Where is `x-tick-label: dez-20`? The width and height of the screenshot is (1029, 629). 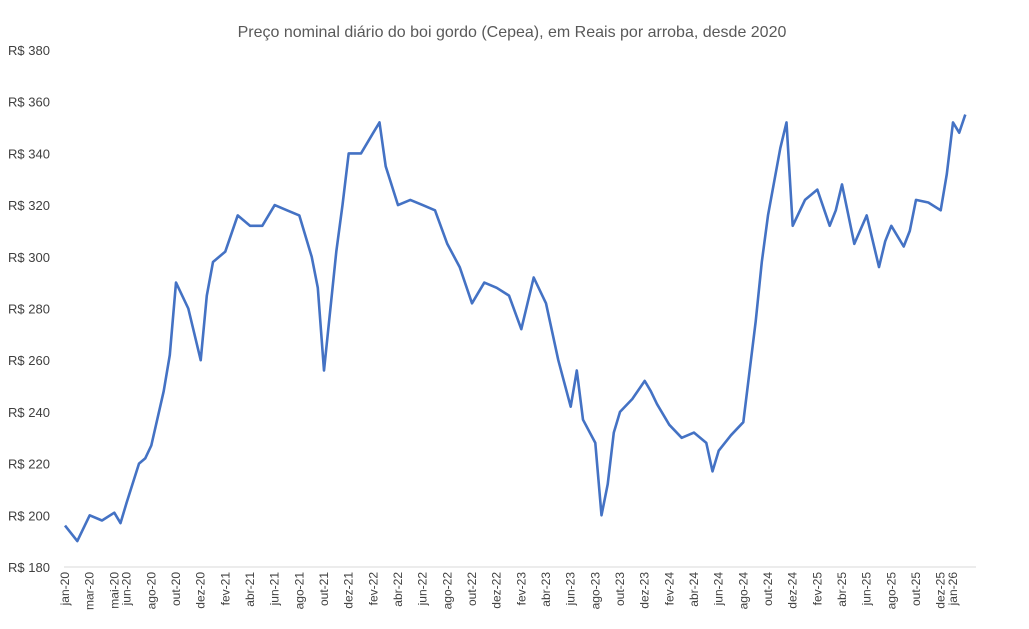
x-tick-label: dez-20 is located at coordinates (201, 590).